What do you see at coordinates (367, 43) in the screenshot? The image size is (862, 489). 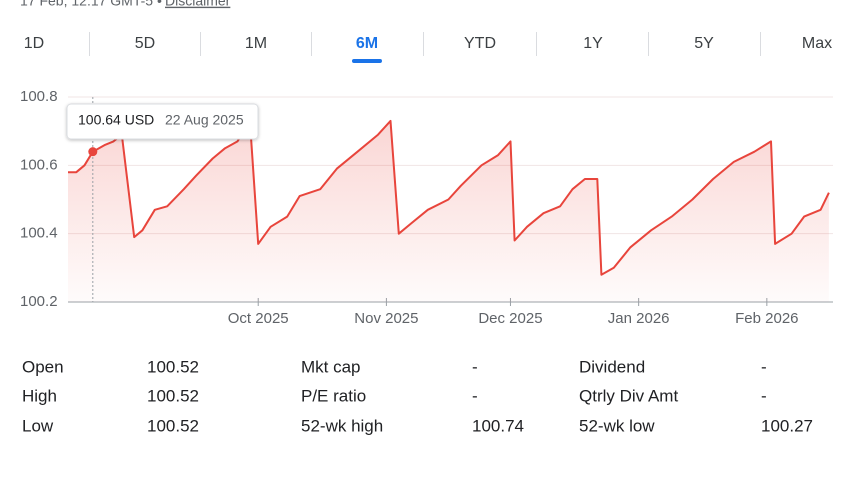 I see `range-tab: 6M` at bounding box center [367, 43].